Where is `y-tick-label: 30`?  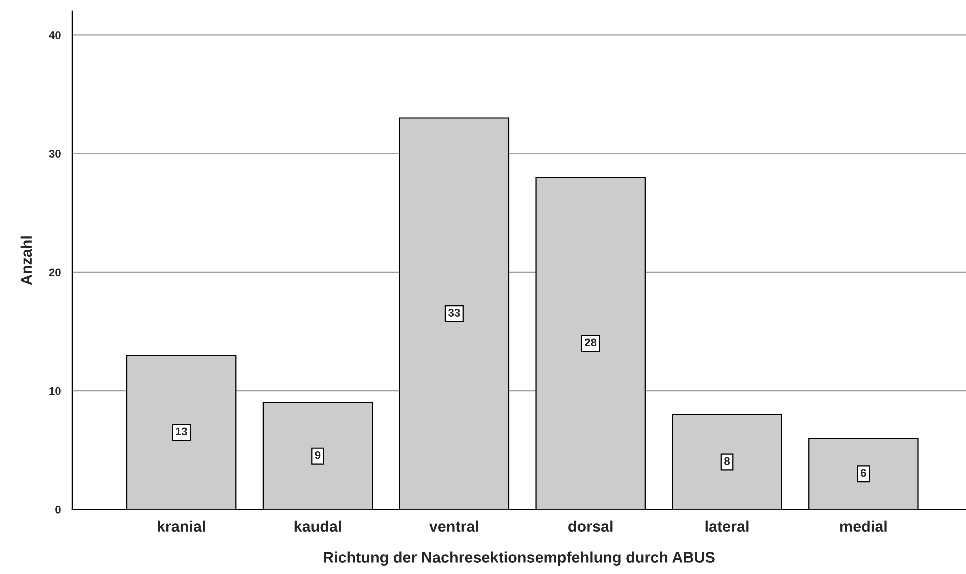
y-tick-label: 30 is located at coordinates (55, 154).